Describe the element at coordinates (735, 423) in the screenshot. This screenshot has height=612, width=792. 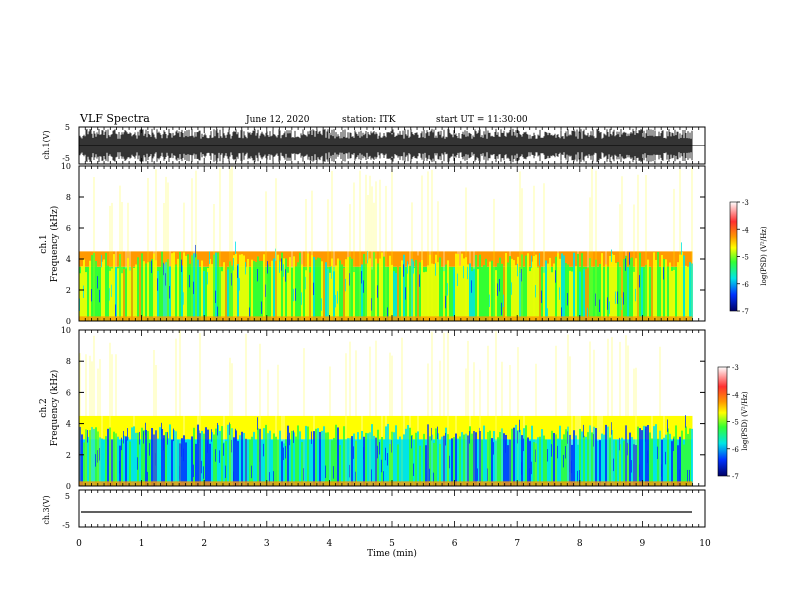
I see `cb2-ticks-label-2: -5` at that location.